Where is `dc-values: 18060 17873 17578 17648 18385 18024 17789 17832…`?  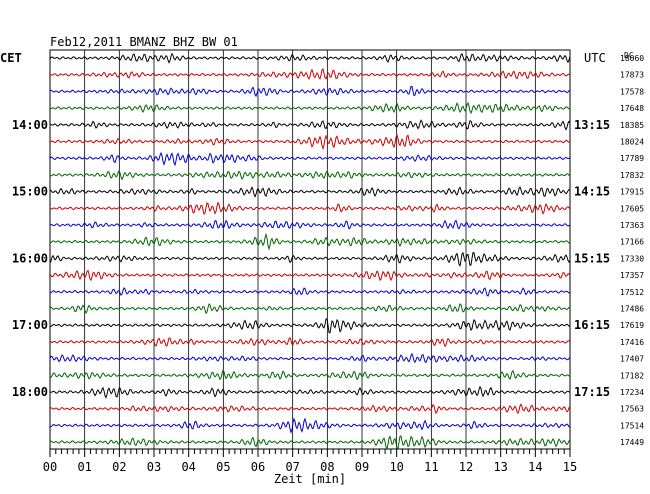
dc-values: 18060 17873 17578 17648 18385 18024 17789 17832… is located at coordinates (632, 250).